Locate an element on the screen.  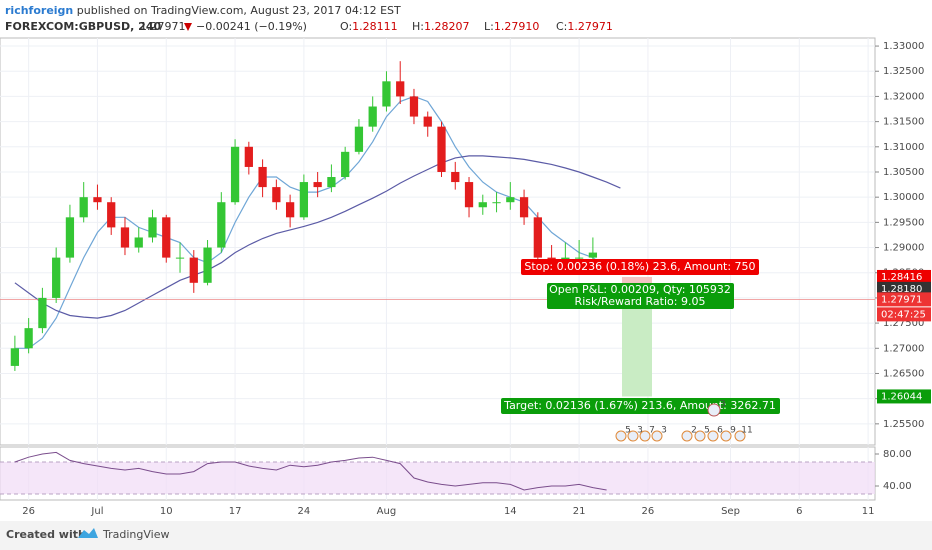
down-arrow is located at coordinates (188, 27).